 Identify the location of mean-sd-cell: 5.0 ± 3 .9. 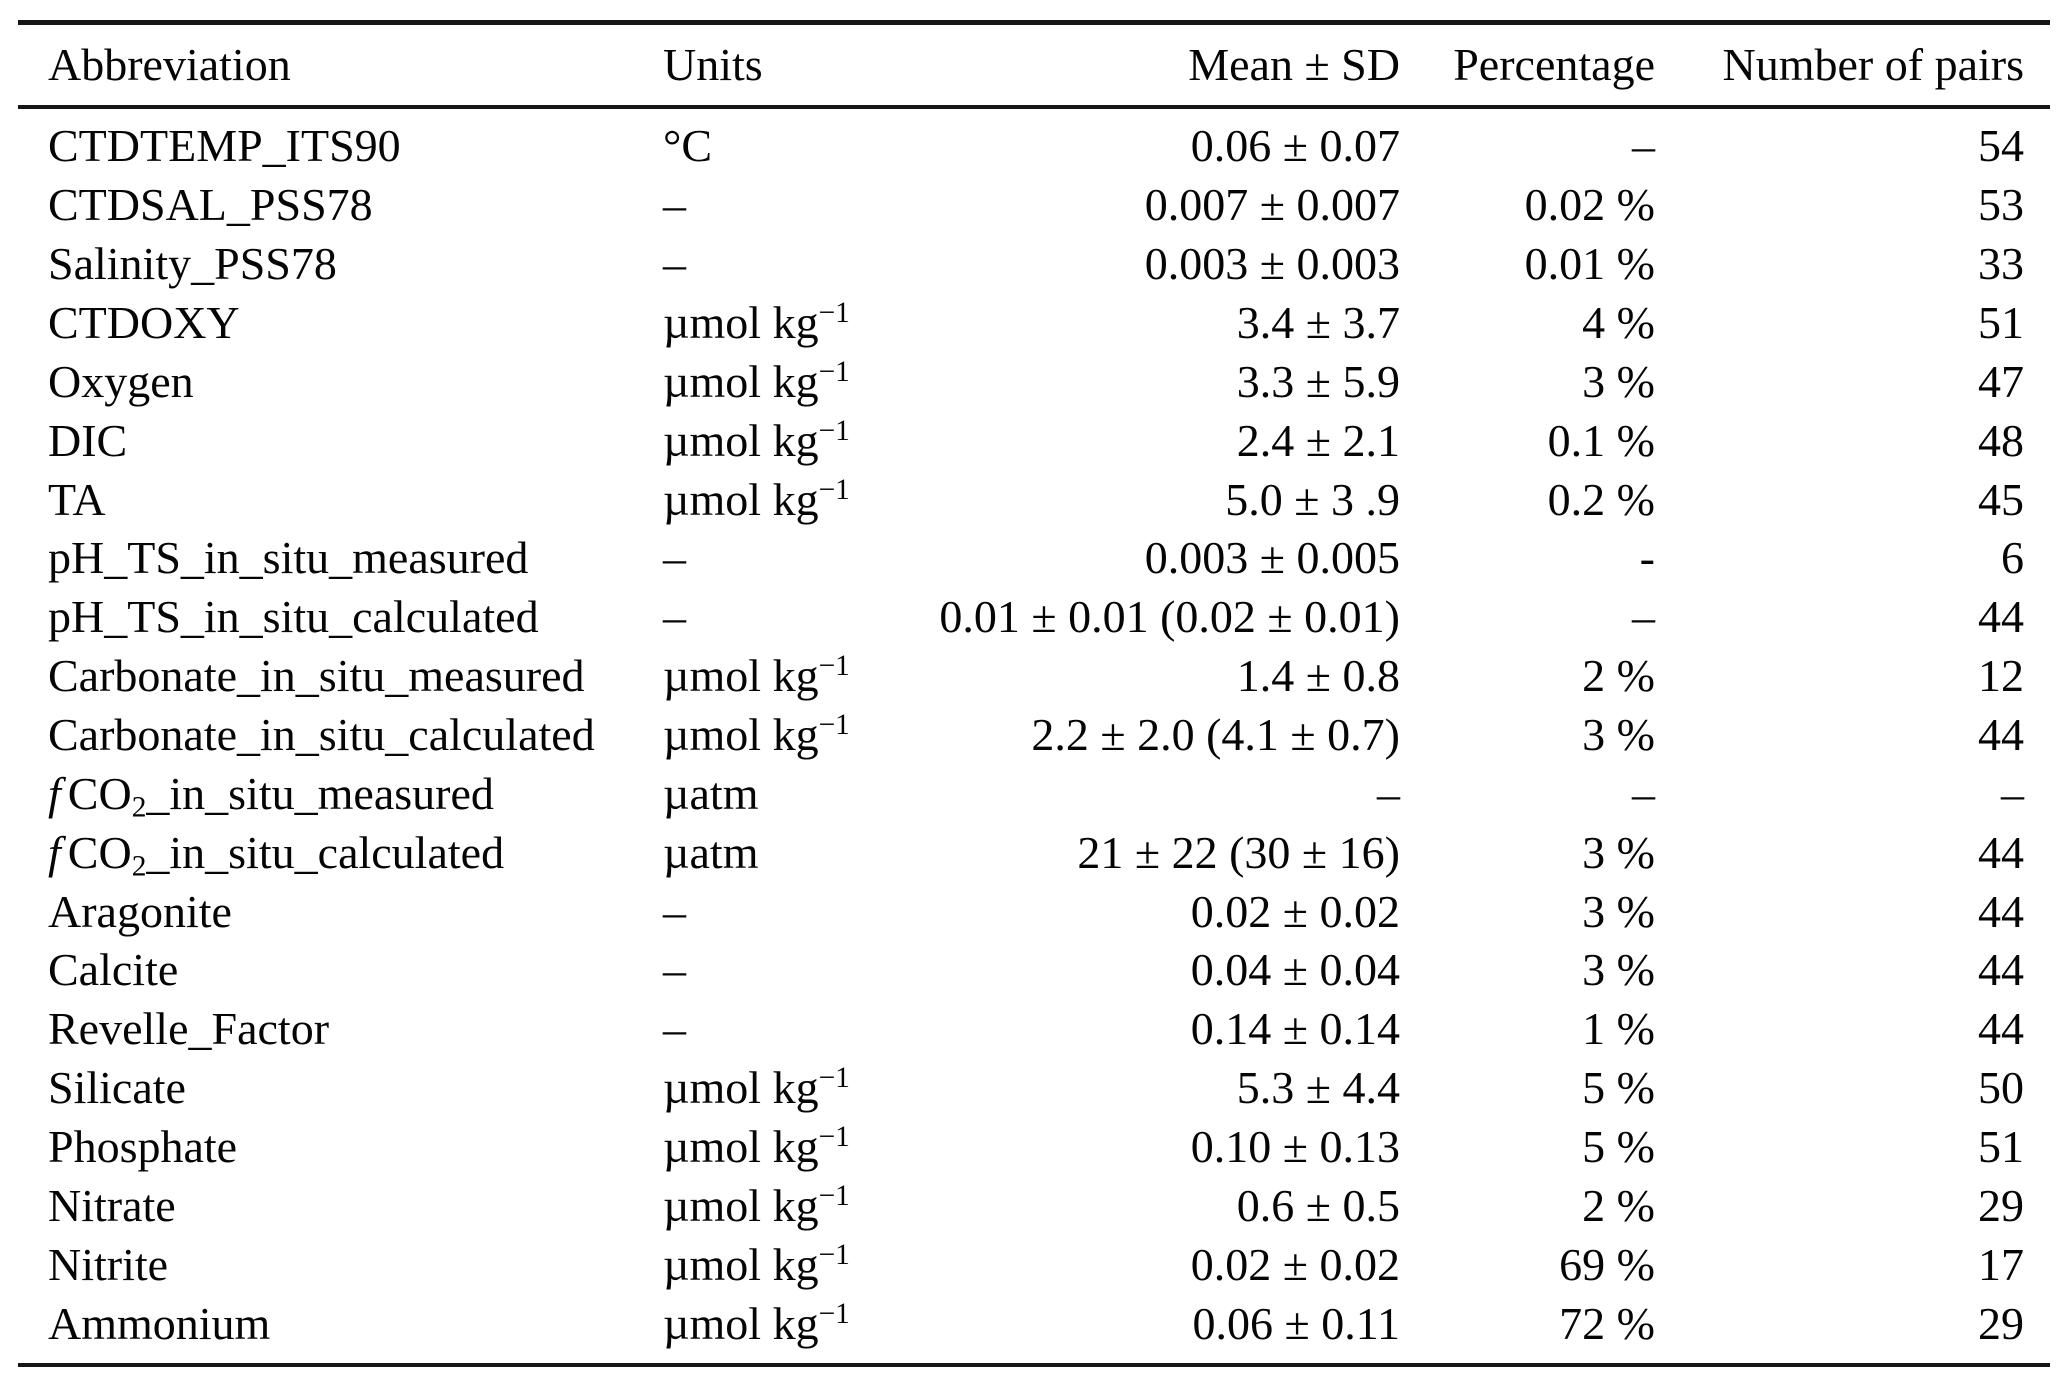
(1312, 499).